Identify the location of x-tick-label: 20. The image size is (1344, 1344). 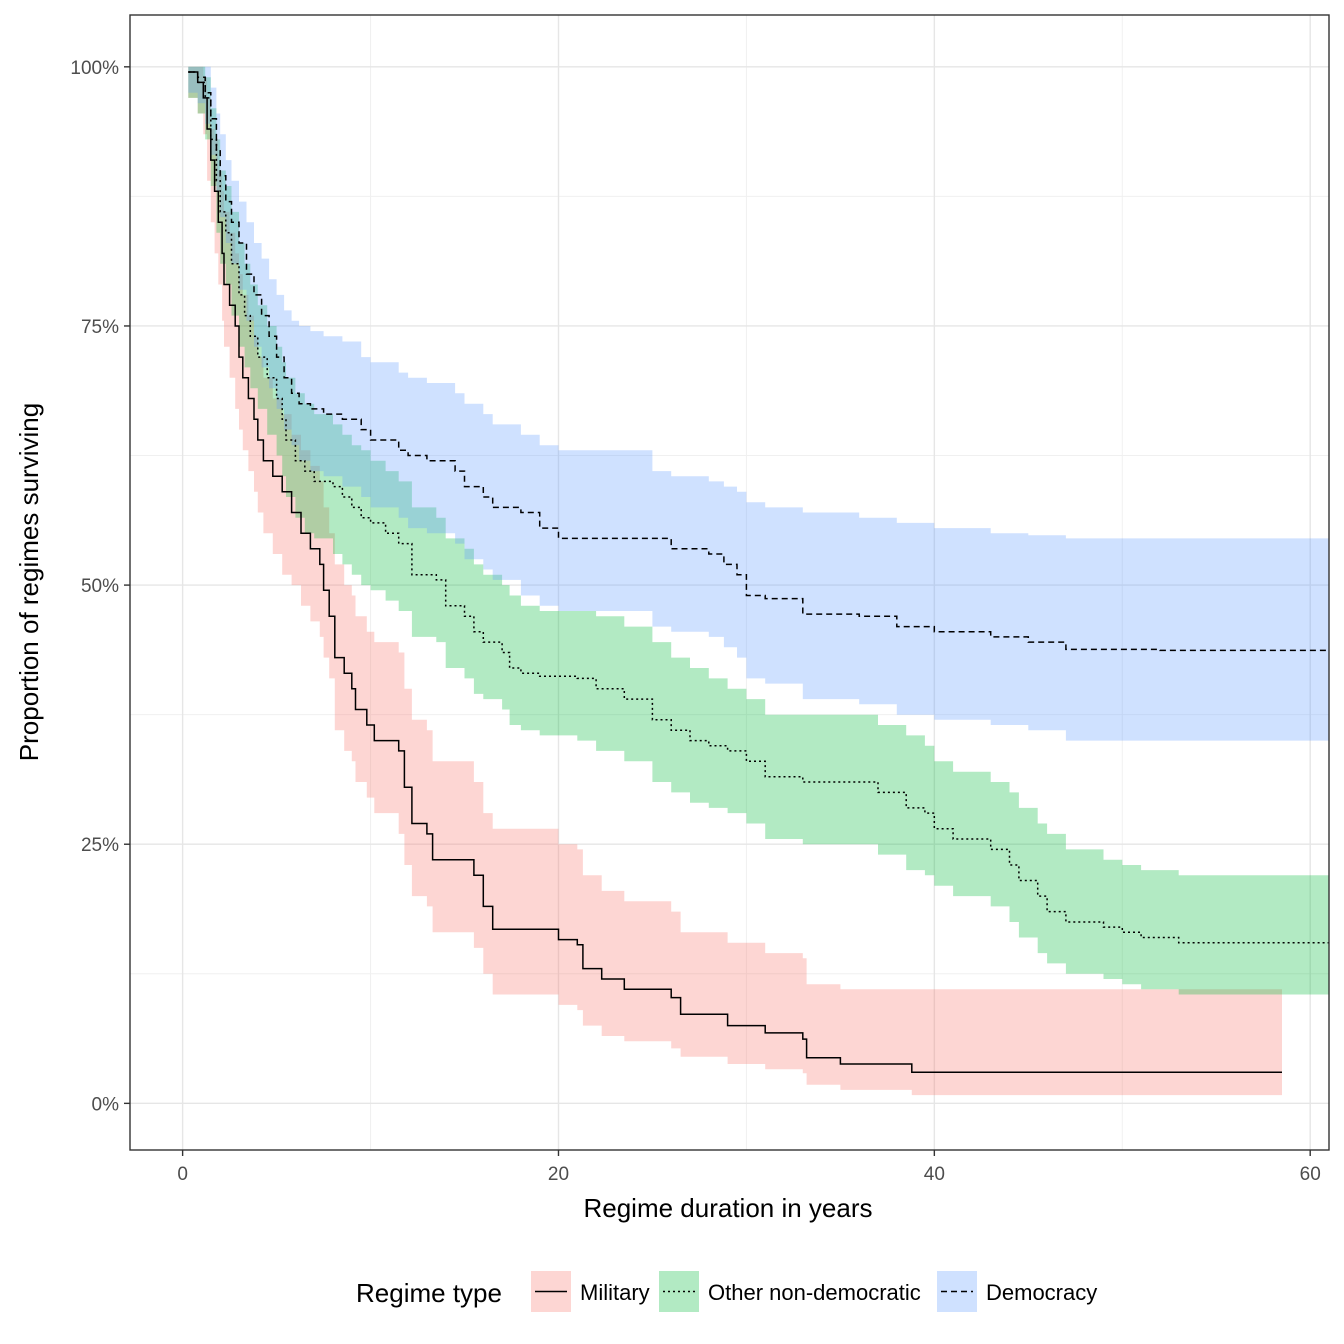
(558, 1174).